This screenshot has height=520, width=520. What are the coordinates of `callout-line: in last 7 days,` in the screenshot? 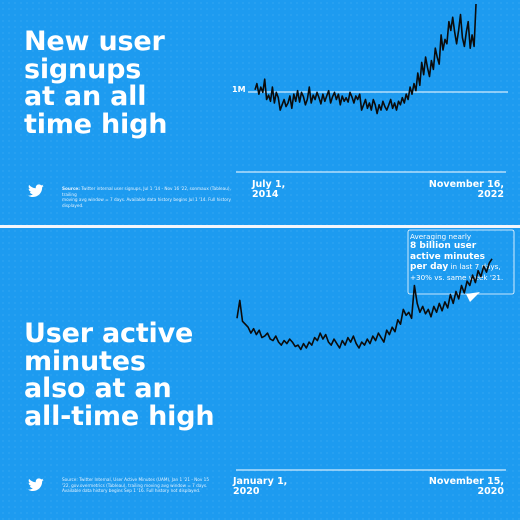 It's located at (474, 267).